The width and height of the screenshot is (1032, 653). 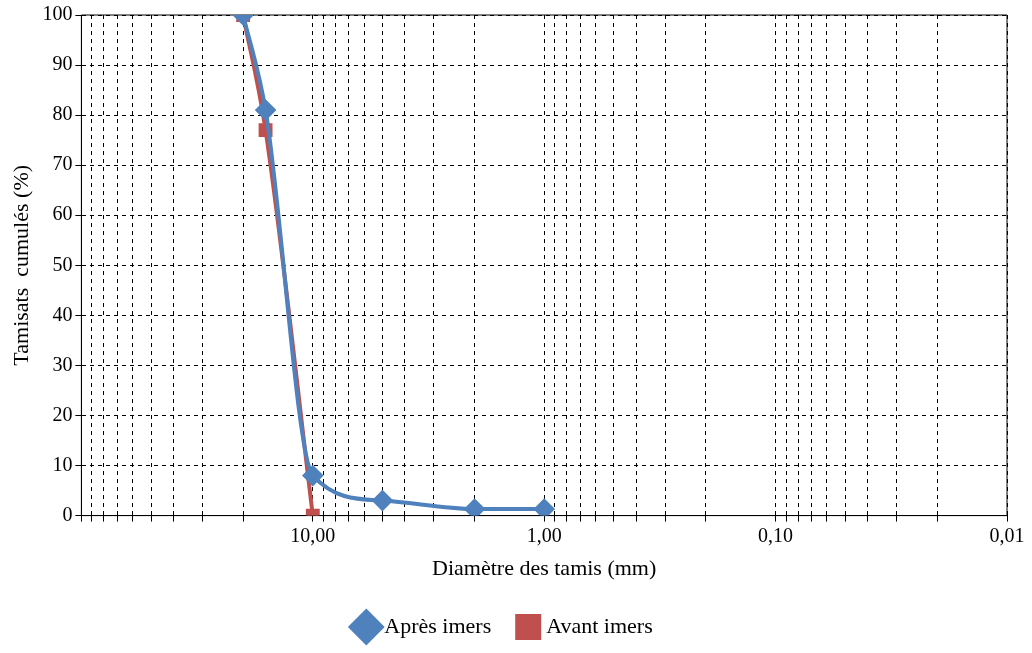 What do you see at coordinates (20, 265) in the screenshot?
I see `y-axis-title: Tamisats cumulés (%)` at bounding box center [20, 265].